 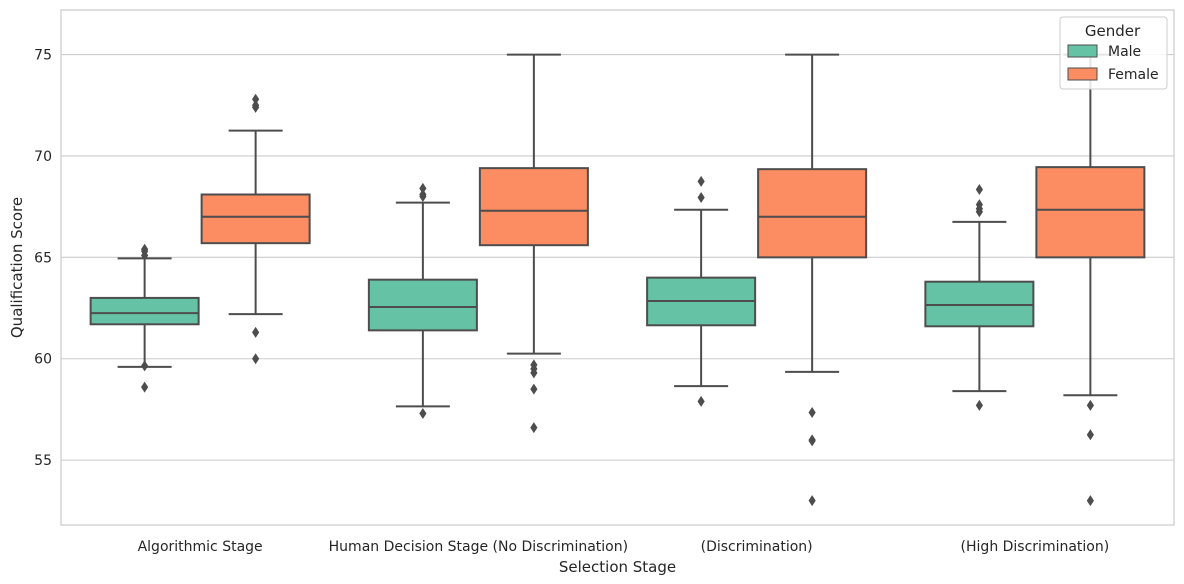 What do you see at coordinates (43, 360) in the screenshot?
I see `y-tick-label: 60` at bounding box center [43, 360].